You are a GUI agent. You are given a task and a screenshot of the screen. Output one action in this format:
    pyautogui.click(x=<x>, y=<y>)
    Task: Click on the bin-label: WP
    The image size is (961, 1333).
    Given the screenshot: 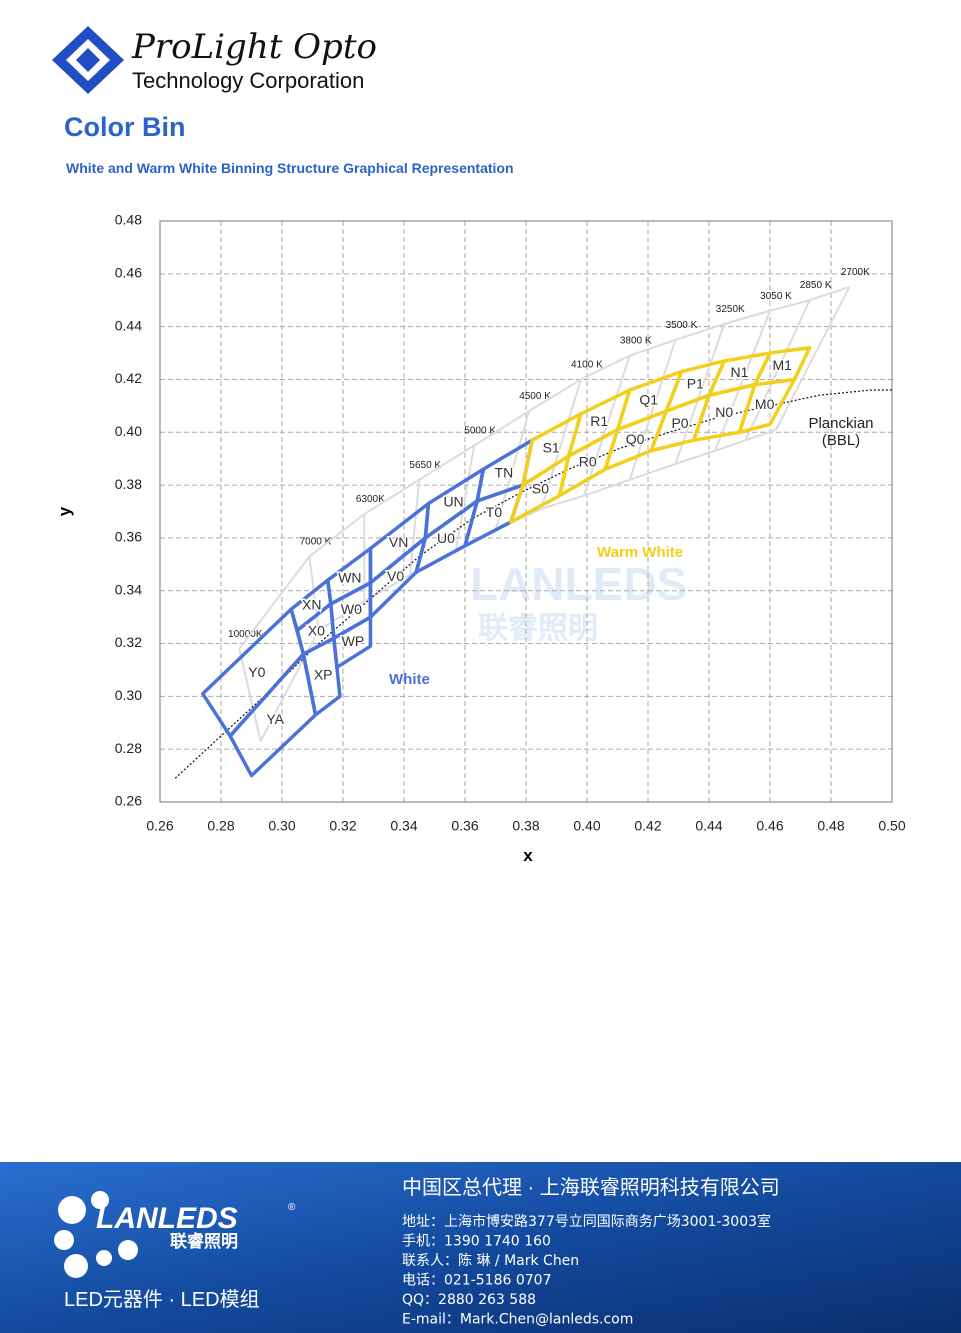 What is the action you would take?
    pyautogui.click(x=353, y=641)
    